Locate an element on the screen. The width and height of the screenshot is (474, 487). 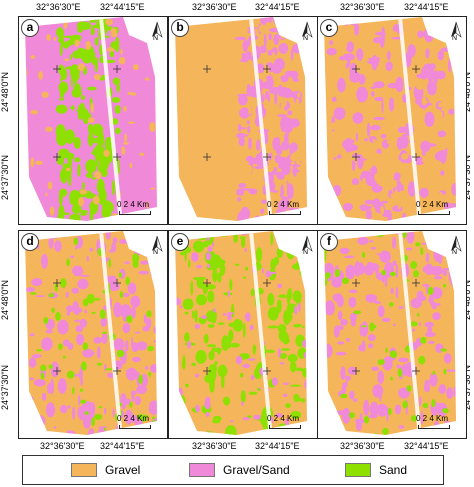
dominant-class-area is located at coordinates (241, 333).